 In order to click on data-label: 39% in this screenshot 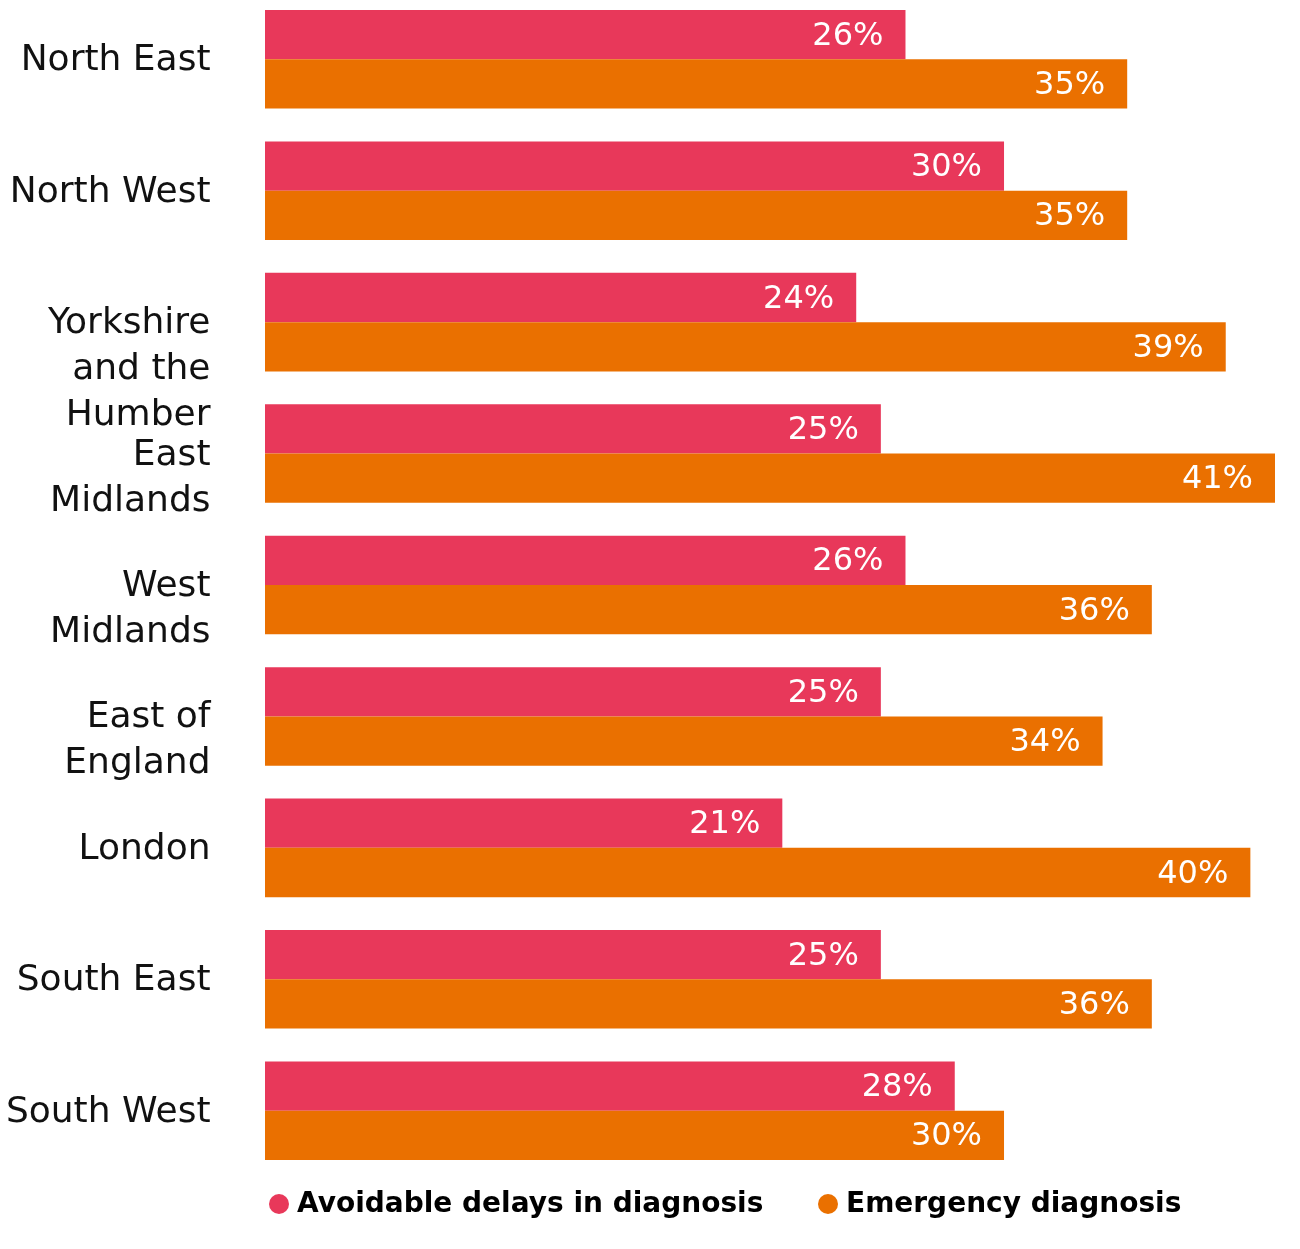, I will do `click(1168, 345)`.